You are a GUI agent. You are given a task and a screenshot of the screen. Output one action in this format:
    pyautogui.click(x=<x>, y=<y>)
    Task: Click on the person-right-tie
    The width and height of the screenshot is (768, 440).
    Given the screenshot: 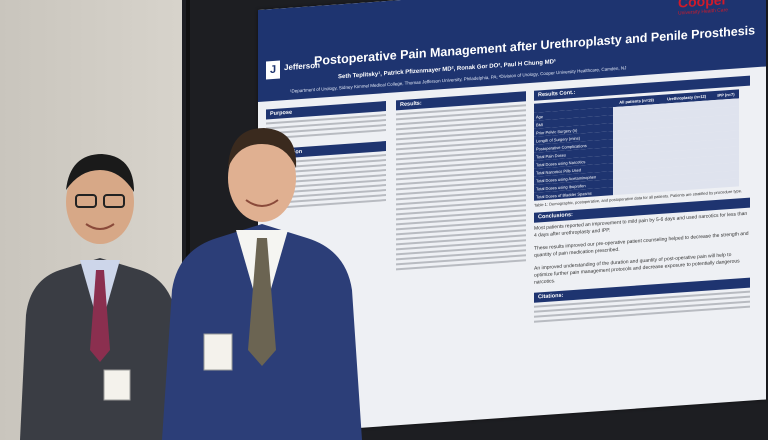 What is the action you would take?
    pyautogui.click(x=262, y=302)
    